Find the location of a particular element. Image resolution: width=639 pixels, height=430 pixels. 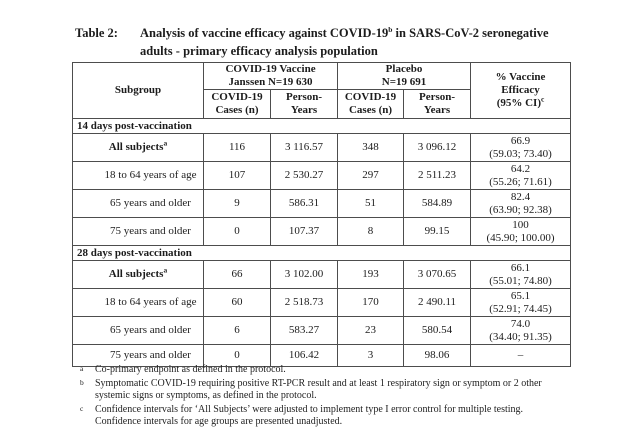

placebo-person-years-cell: 2 490.11 is located at coordinates (437, 302).